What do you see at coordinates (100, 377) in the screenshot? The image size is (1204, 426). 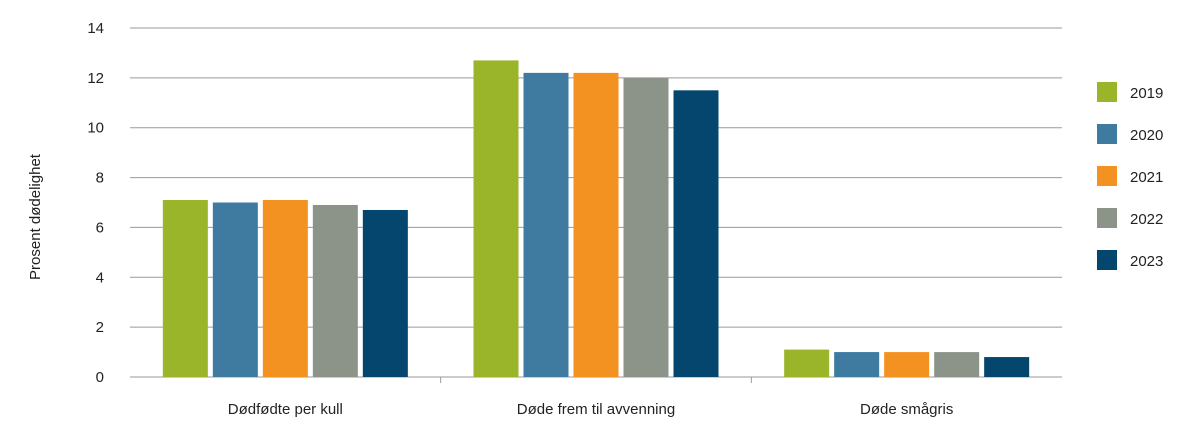 I see `y-tick-label: 0` at bounding box center [100, 377].